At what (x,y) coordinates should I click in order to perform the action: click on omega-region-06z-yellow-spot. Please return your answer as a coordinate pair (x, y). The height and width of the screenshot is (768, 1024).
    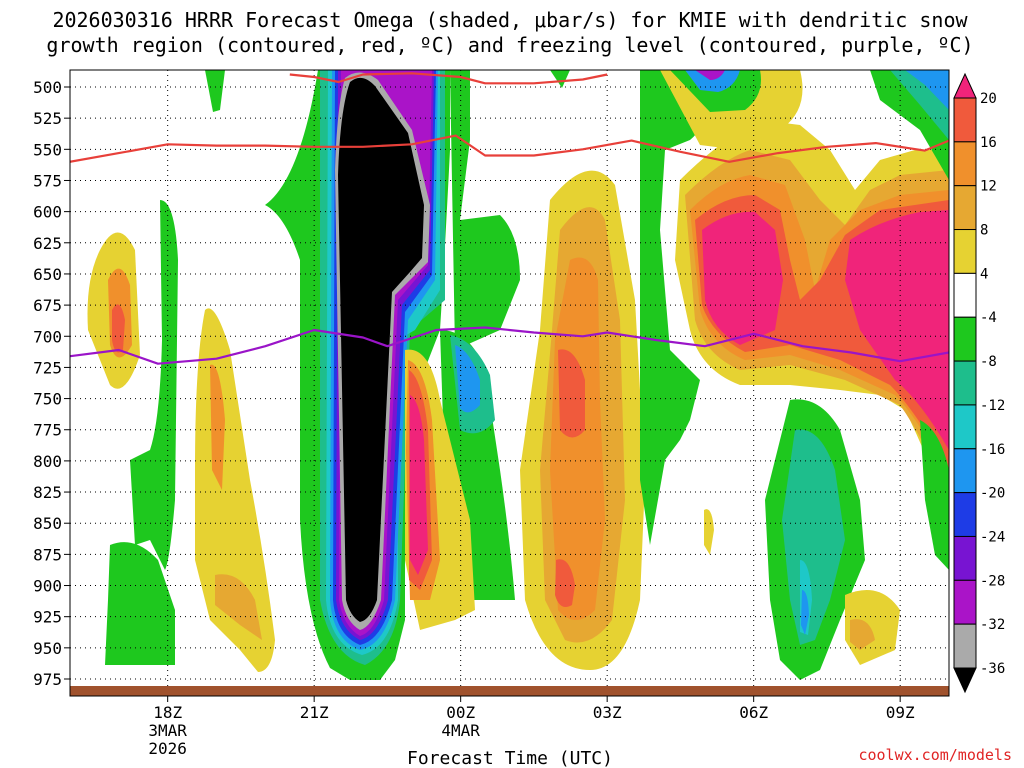
    Looking at the image, I should click on (709, 532).